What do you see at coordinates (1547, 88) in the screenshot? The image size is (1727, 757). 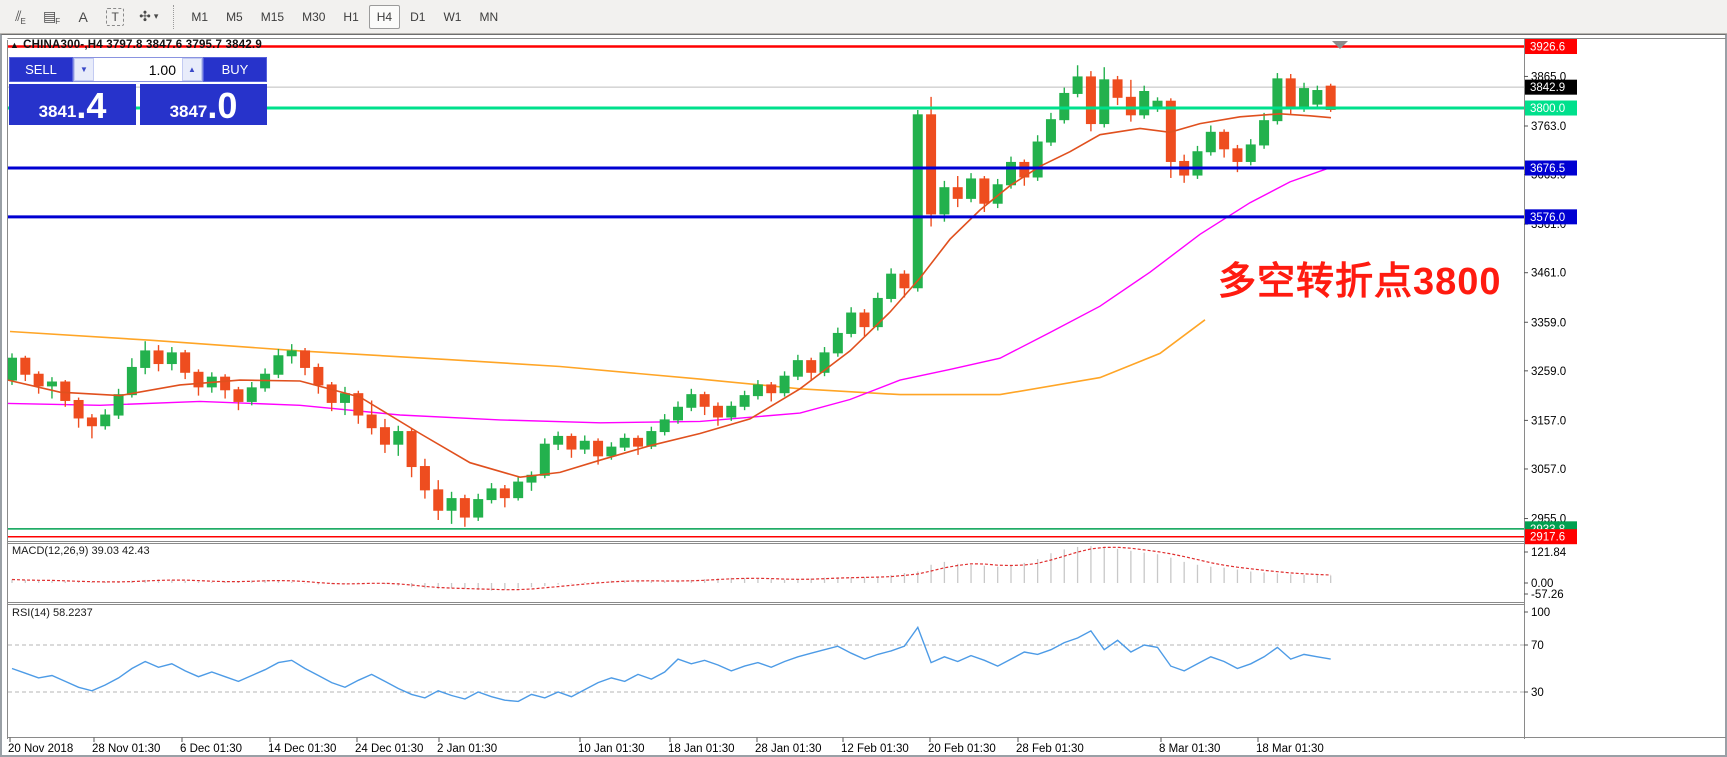 I see `svg-text: 3842.9` at bounding box center [1547, 88].